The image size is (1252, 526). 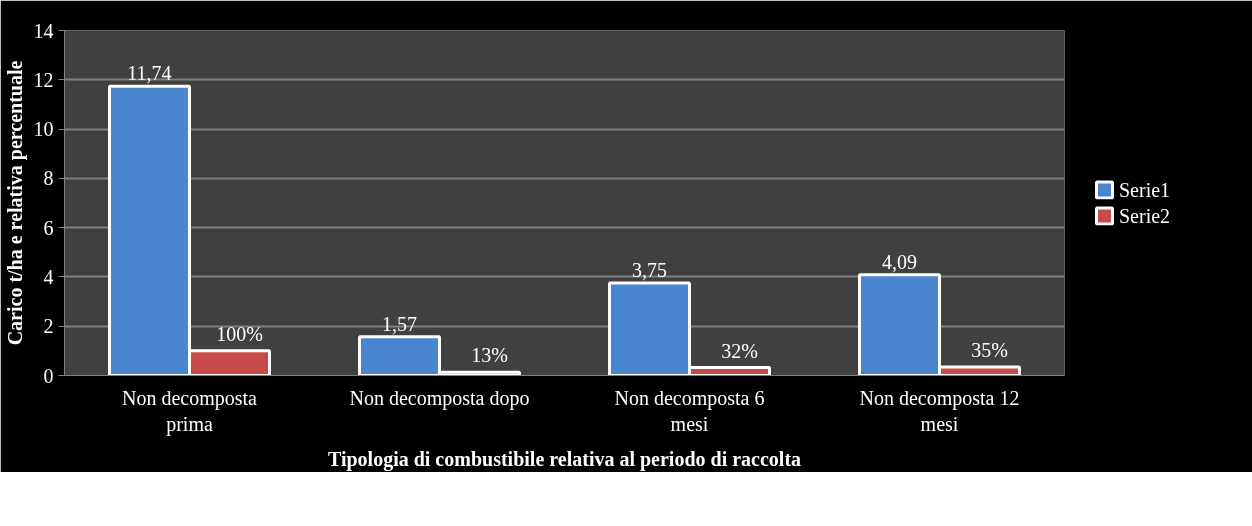 What do you see at coordinates (239, 333) in the screenshot?
I see `data-label: 100%` at bounding box center [239, 333].